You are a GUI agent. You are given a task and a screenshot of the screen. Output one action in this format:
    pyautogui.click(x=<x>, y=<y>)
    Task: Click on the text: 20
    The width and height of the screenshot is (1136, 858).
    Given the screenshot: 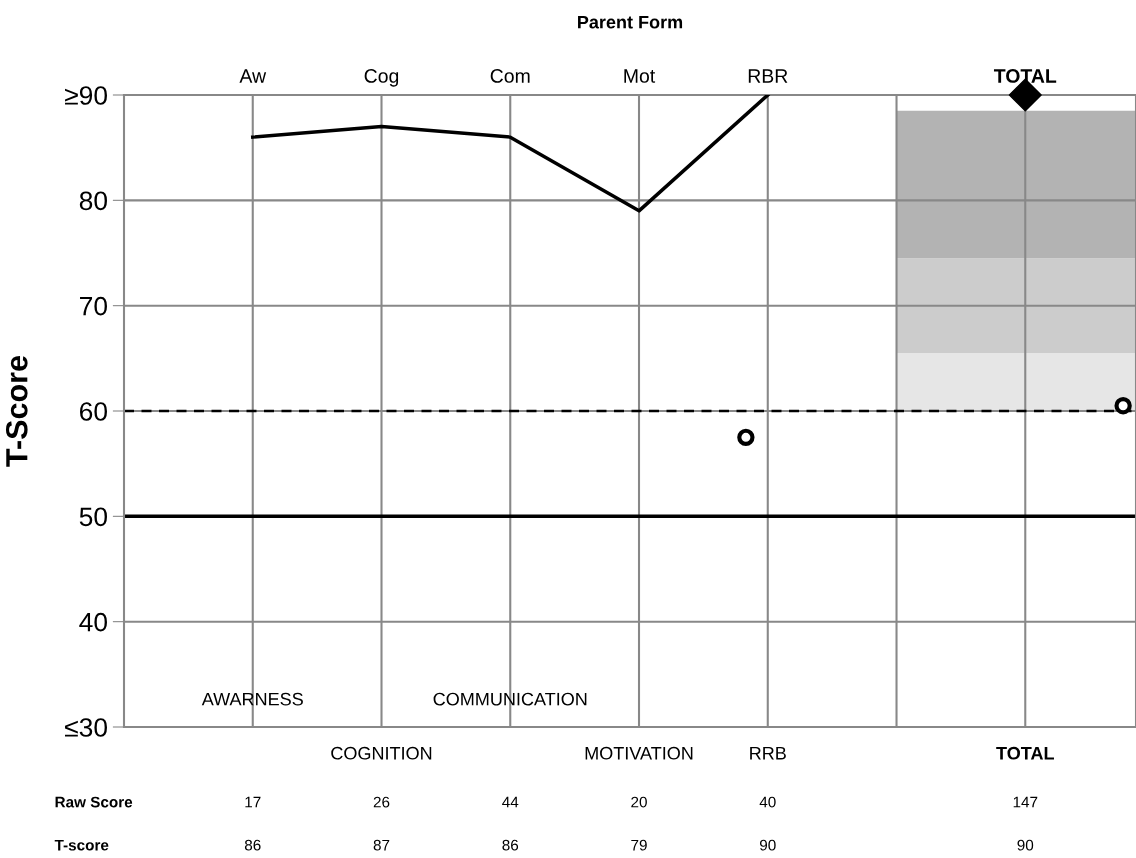 What is the action you would take?
    pyautogui.click(x=639, y=802)
    